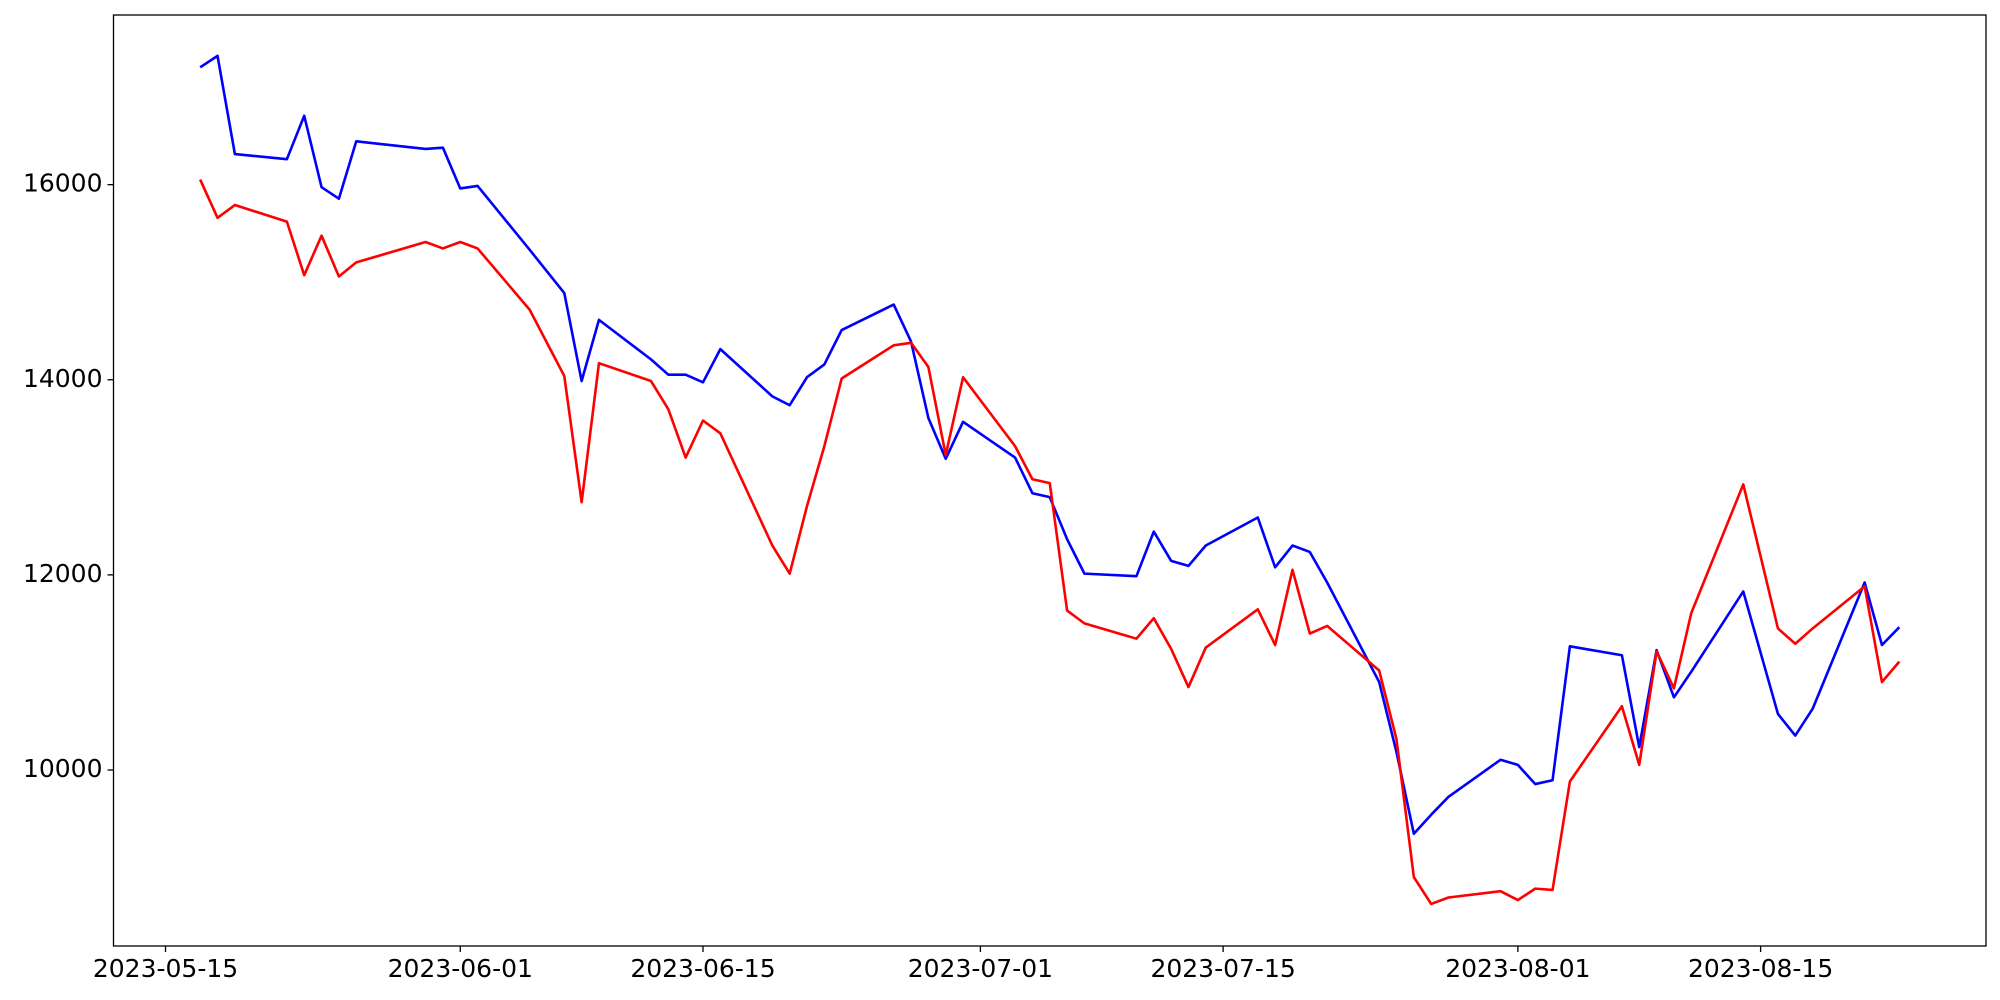 This screenshot has width=2000, height=1000. I want to click on y-tick-label: 16000, so click(63, 183).